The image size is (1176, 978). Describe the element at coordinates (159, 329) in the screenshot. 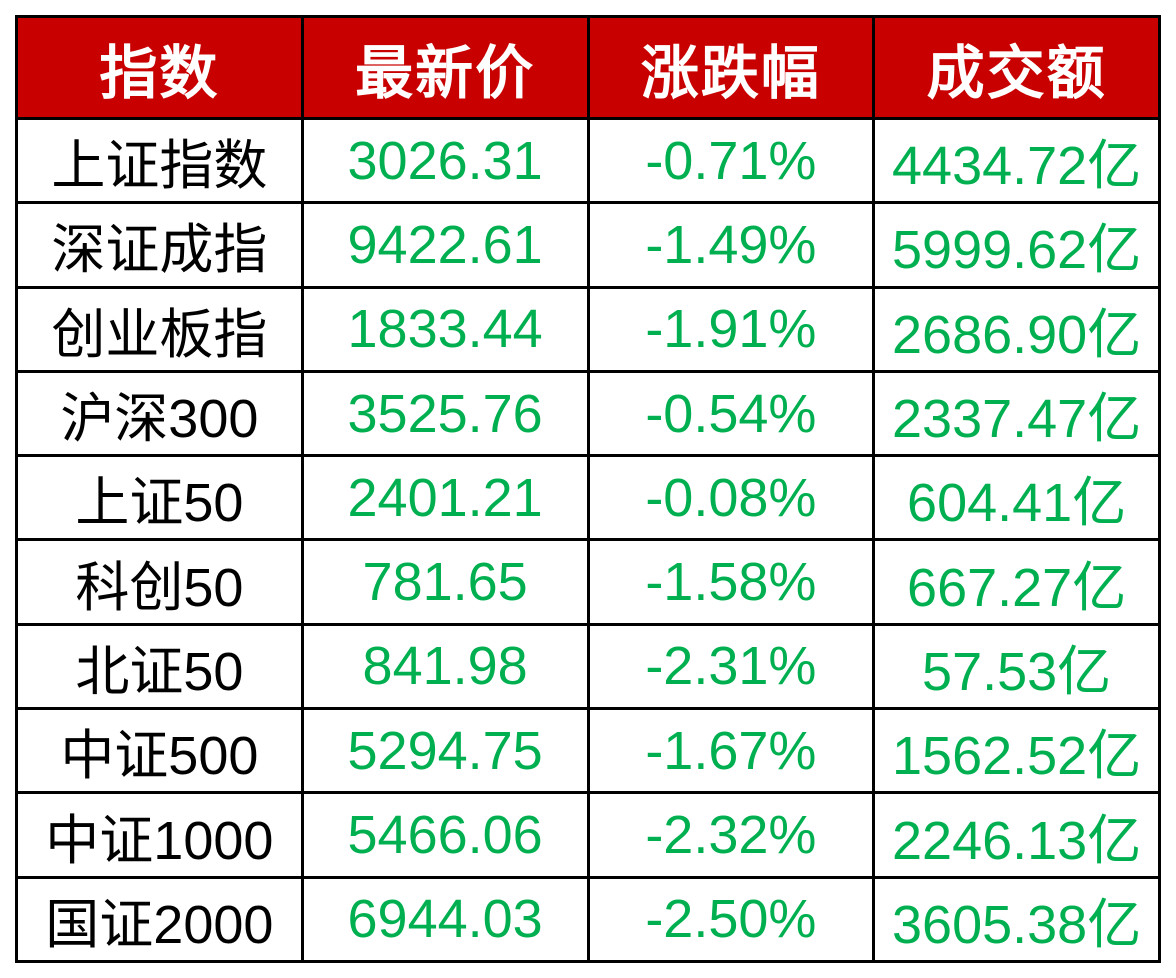

I see `index-name-cell: 创业板指` at that location.